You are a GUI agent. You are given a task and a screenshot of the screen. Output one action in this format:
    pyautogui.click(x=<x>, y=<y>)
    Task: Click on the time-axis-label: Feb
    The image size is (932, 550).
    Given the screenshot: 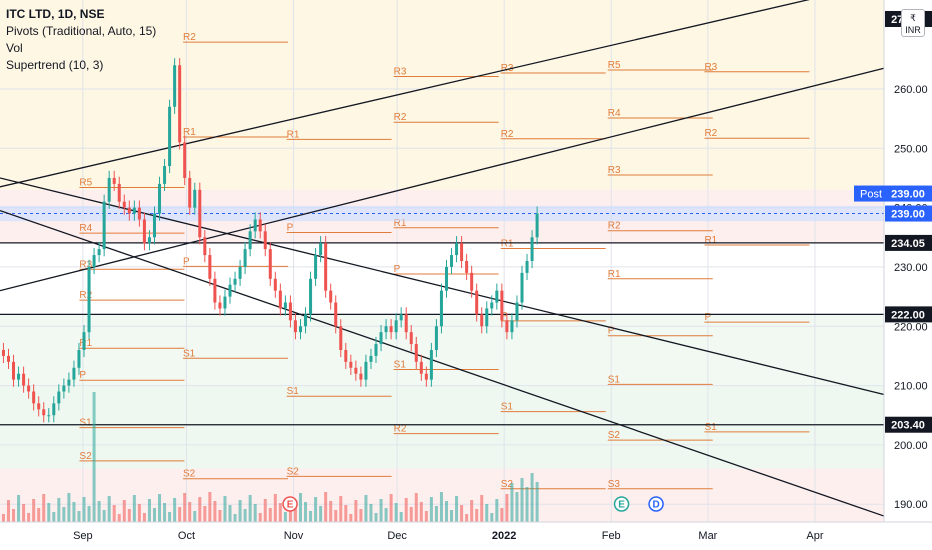 What is the action you would take?
    pyautogui.click(x=611, y=536)
    